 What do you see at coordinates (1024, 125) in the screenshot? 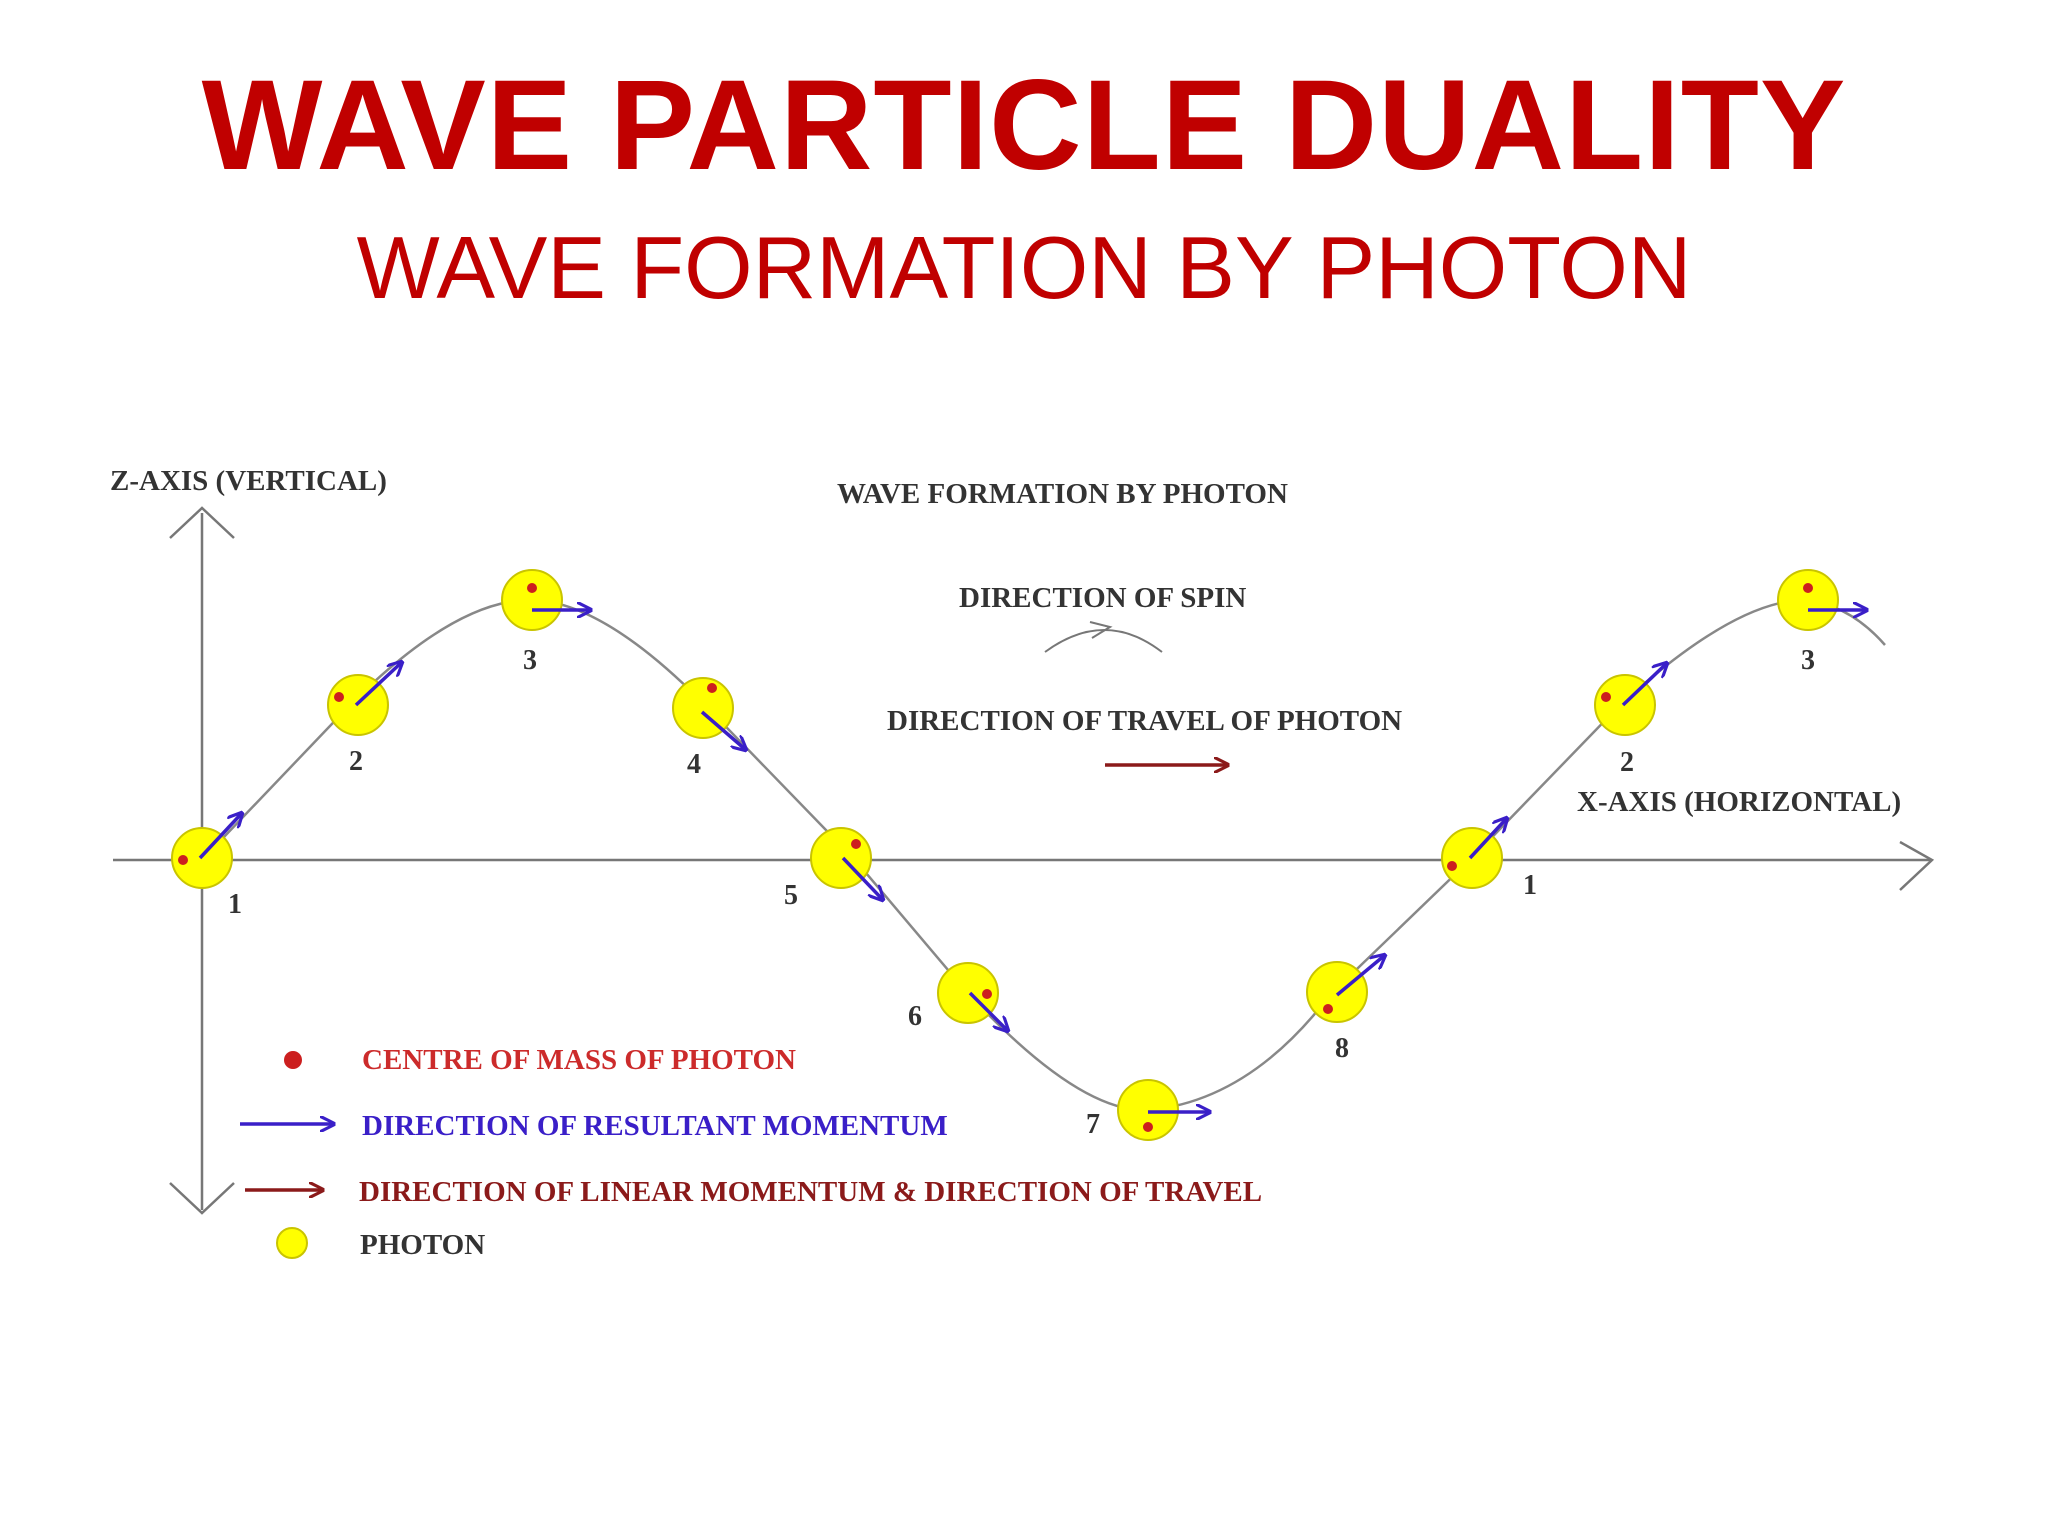
I see `slide-title: WAVE PARTICLE DUALITY` at bounding box center [1024, 125].